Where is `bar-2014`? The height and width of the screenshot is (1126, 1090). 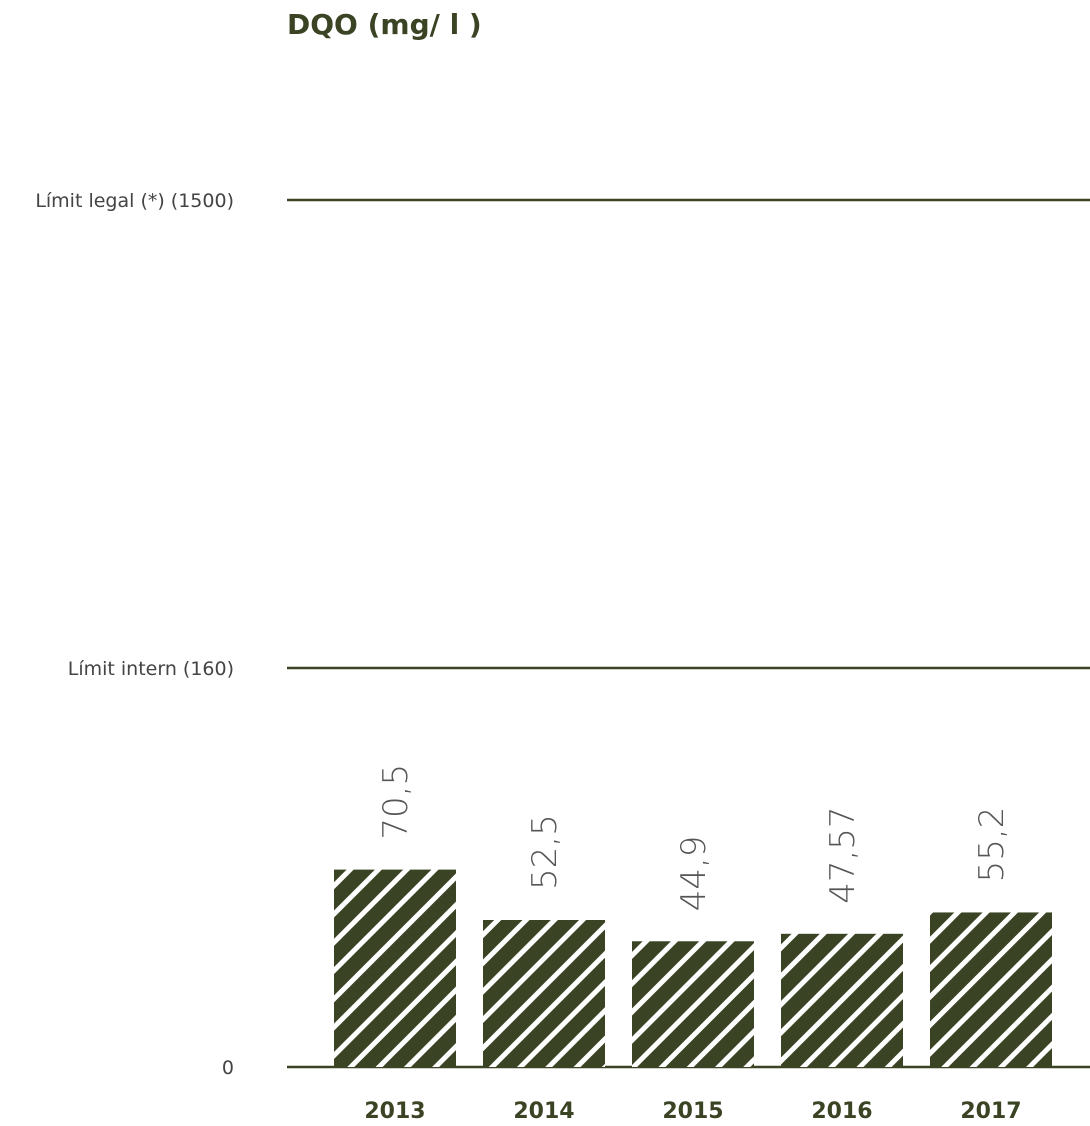
bar-2014 is located at coordinates (544, 993).